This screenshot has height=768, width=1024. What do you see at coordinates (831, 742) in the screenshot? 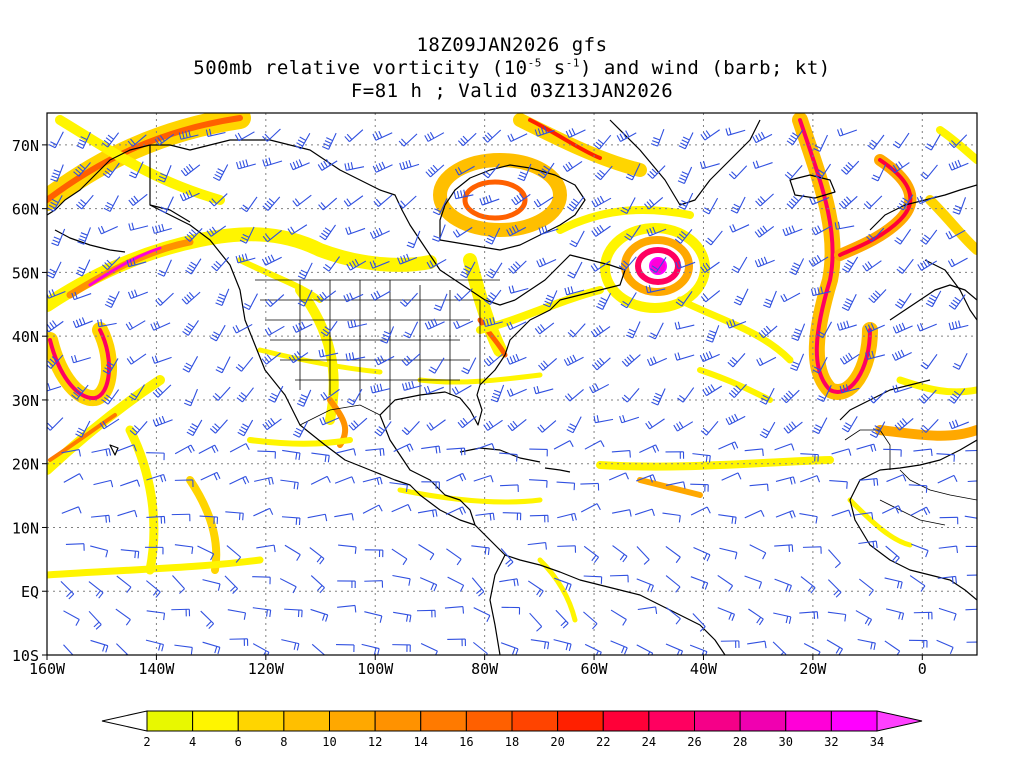
I see `colorbar-label: 32` at bounding box center [831, 742].